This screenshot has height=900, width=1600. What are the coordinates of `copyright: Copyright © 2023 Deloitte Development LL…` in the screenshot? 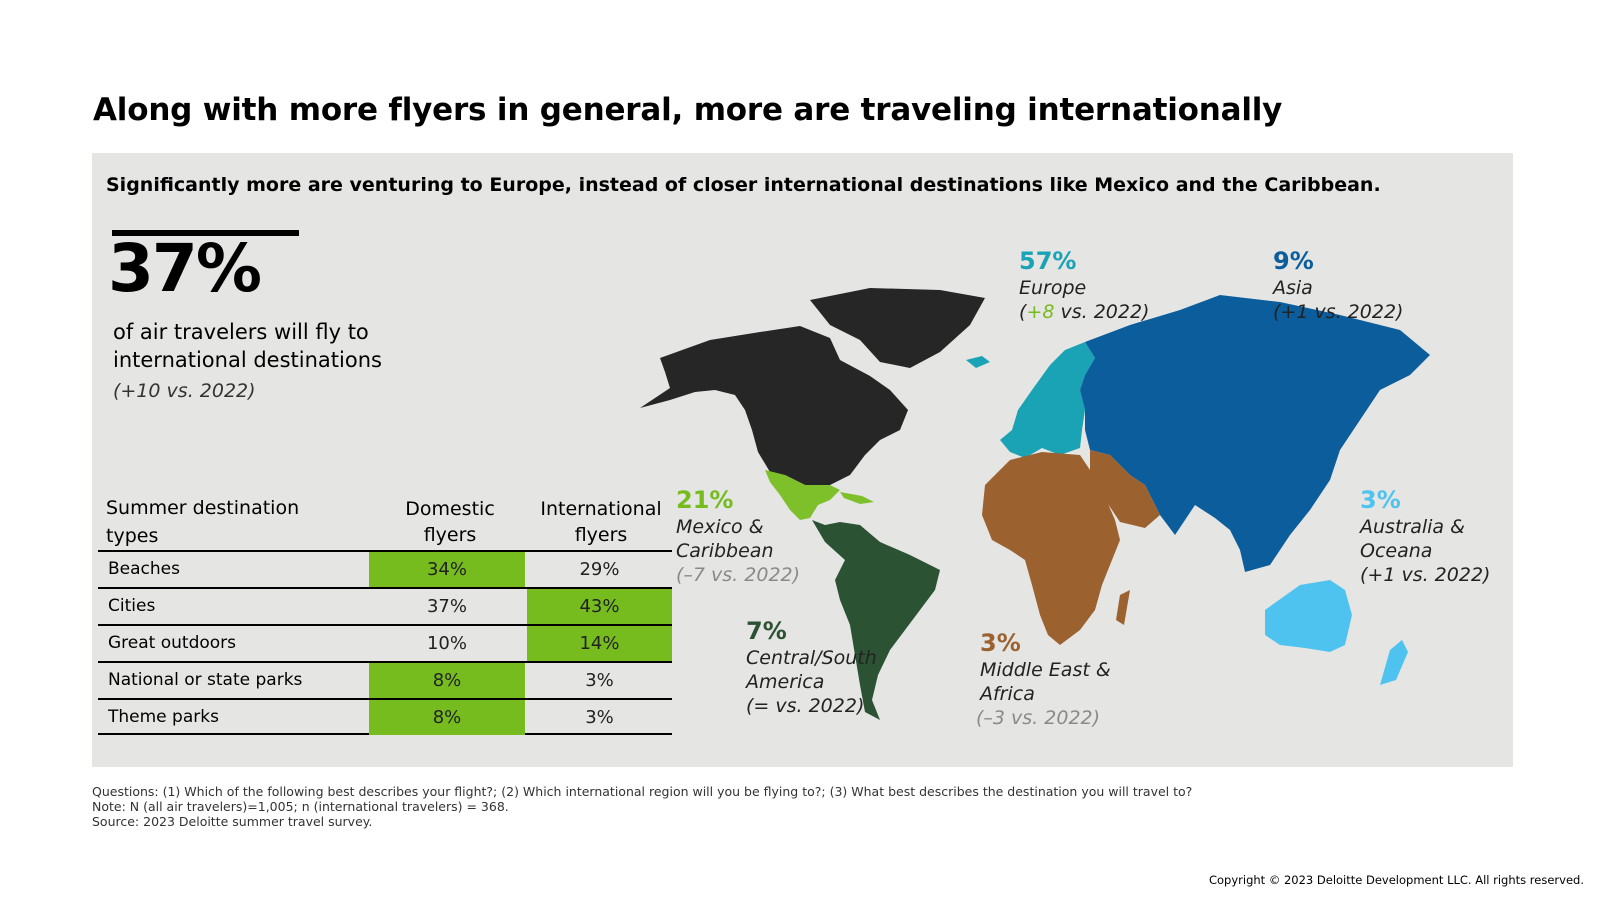 It's located at (1396, 880).